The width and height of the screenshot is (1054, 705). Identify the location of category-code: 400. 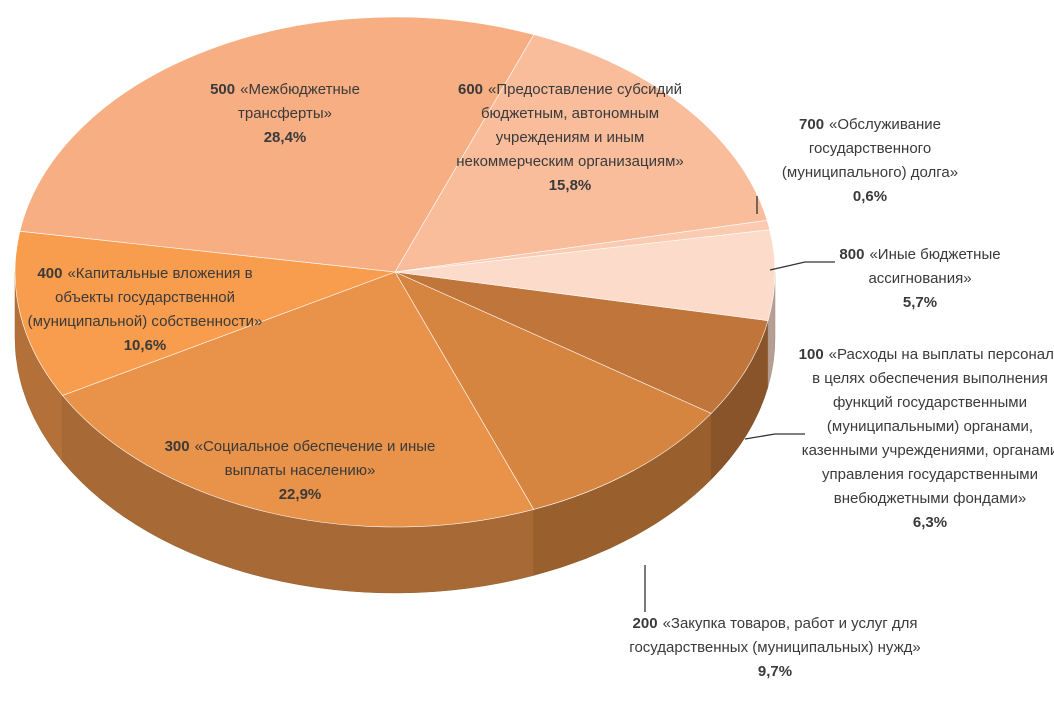
(50, 273).